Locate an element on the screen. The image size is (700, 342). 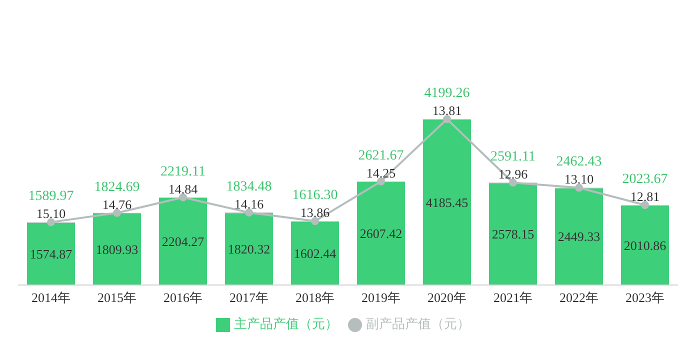
data-label: 4185.45 is located at coordinates (447, 202).